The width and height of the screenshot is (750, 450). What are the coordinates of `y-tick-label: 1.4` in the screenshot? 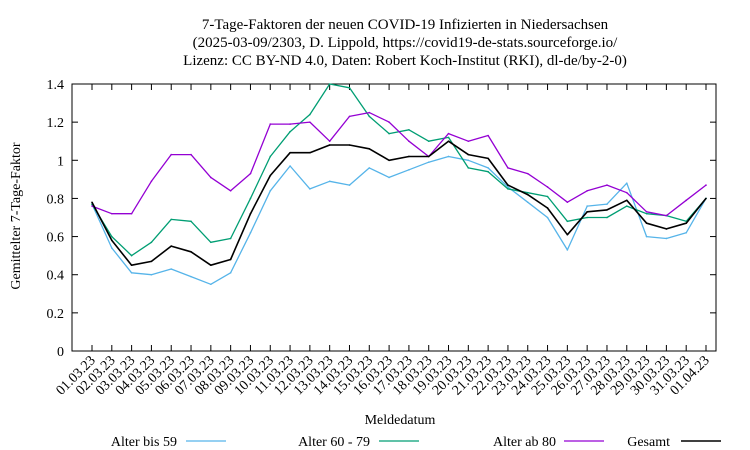 It's located at (56, 85).